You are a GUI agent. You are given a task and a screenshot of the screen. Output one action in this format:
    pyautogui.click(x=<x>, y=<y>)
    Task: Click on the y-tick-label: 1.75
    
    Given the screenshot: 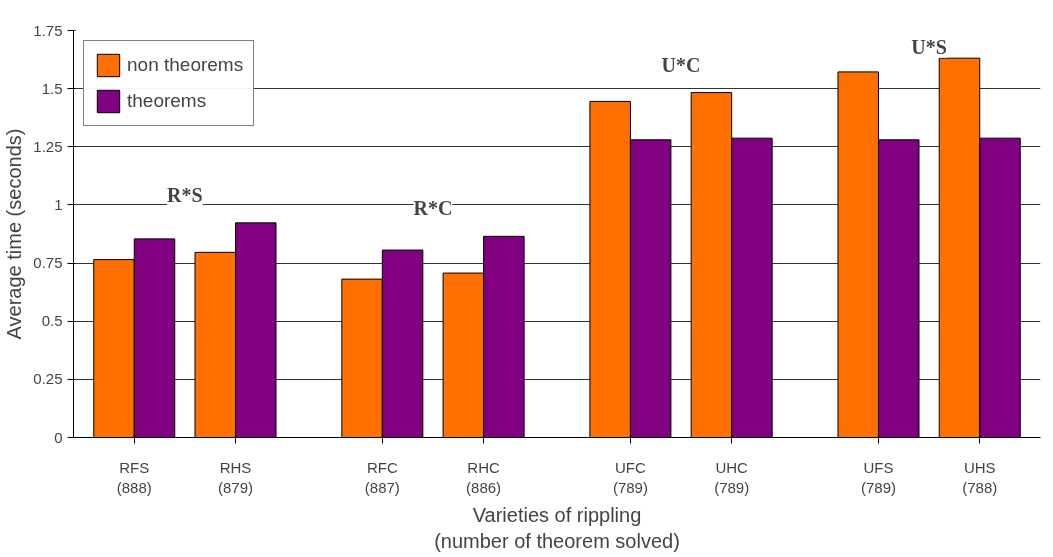 What is the action you would take?
    pyautogui.click(x=48, y=30)
    